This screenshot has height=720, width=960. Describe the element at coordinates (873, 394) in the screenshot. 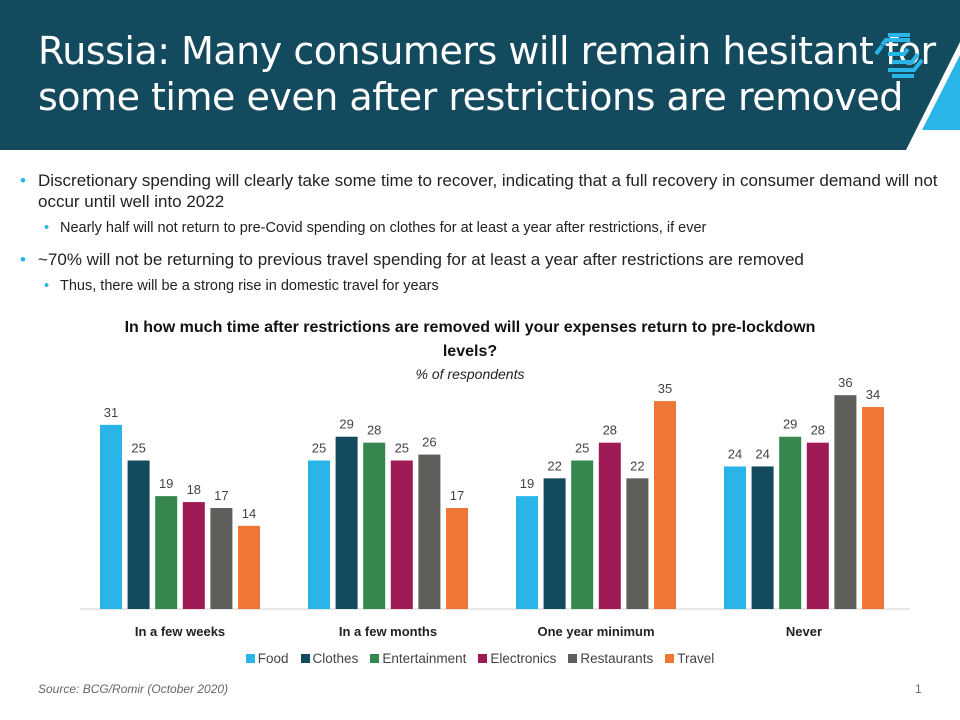

I see `data-label: 34` at that location.